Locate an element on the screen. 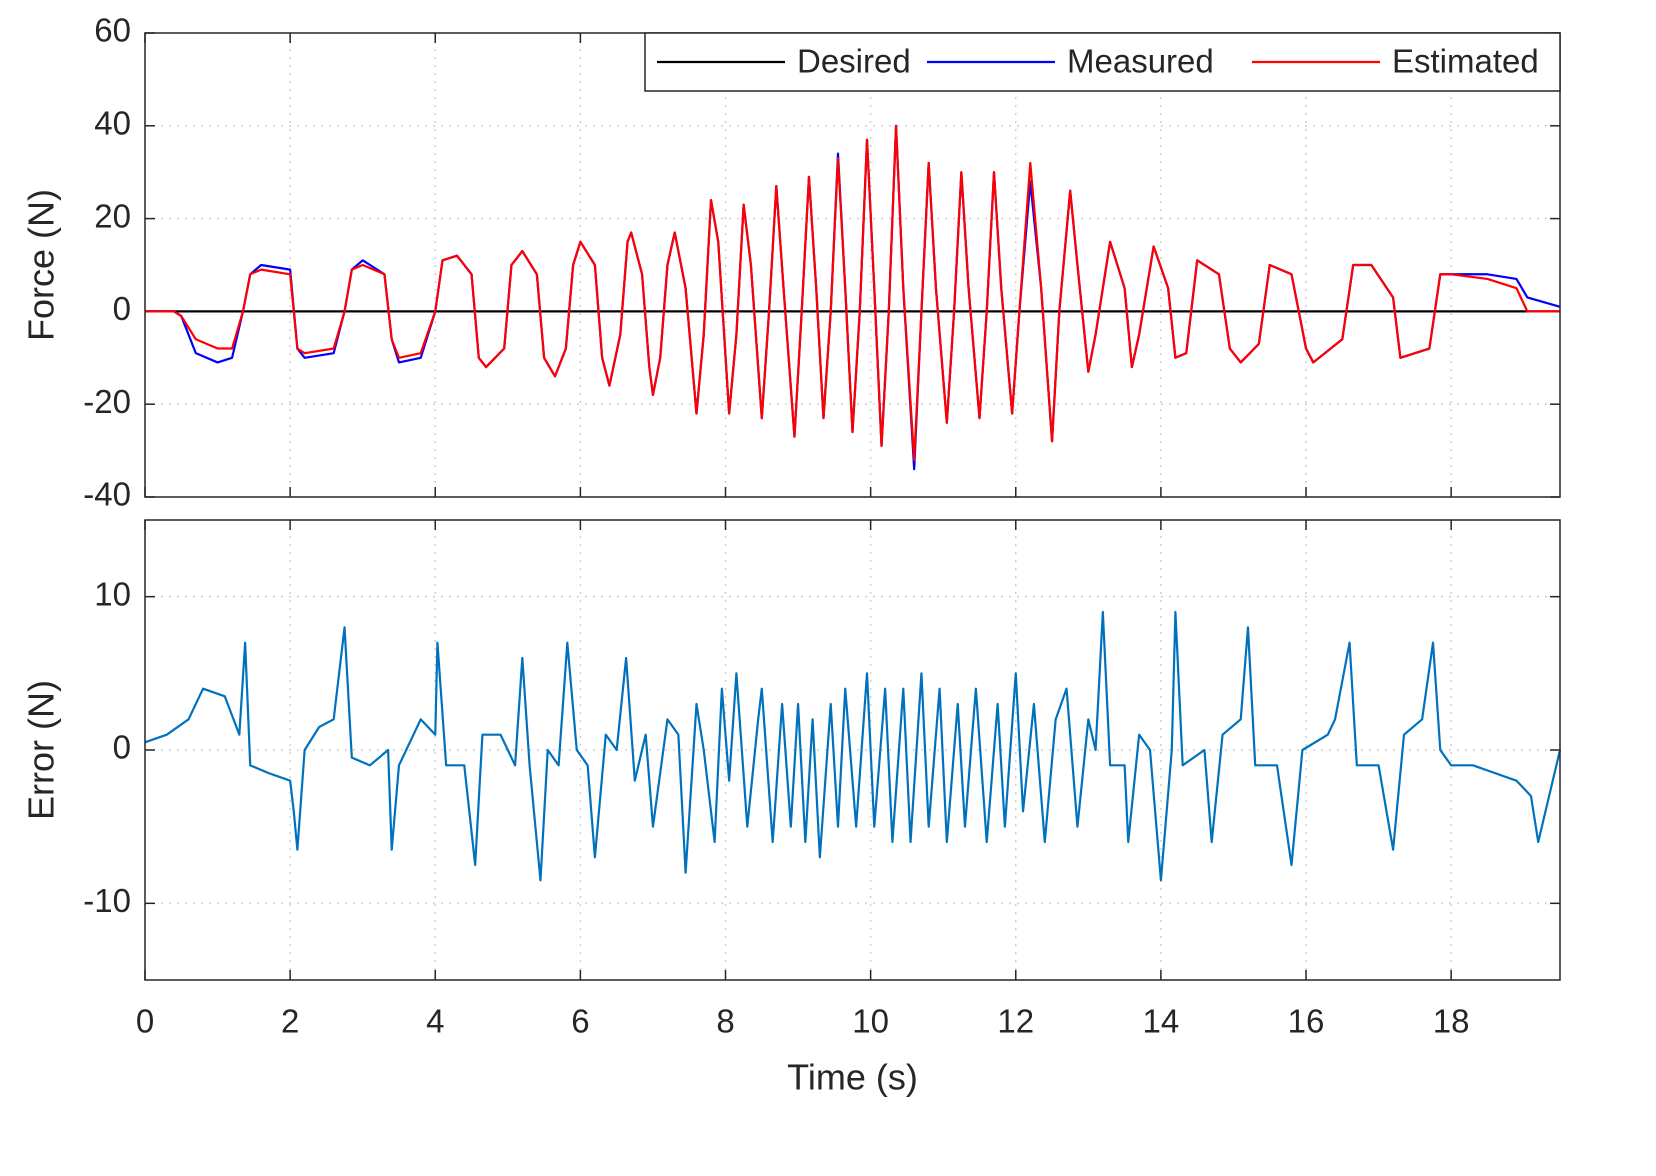  x-tick-label: 6 is located at coordinates (580, 1021).